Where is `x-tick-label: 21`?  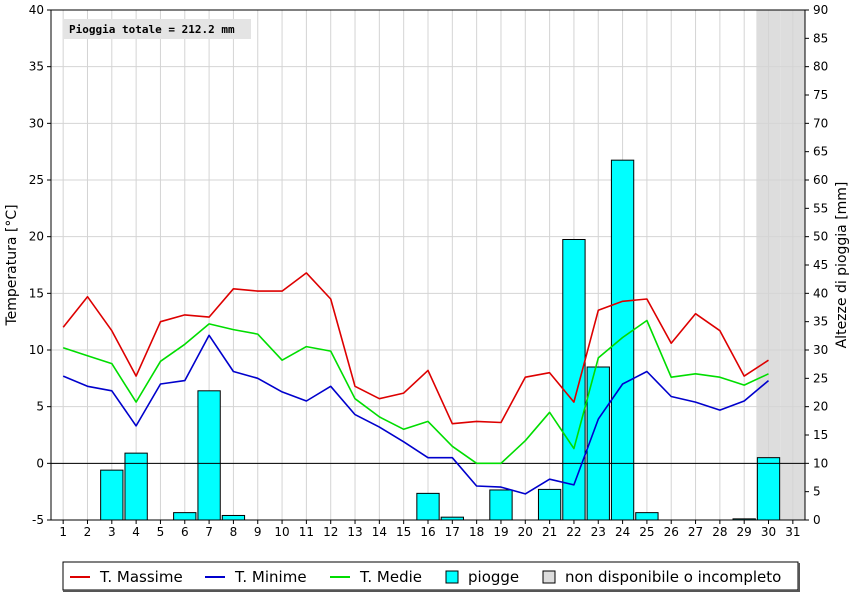
x-tick-label: 21 is located at coordinates (549, 532).